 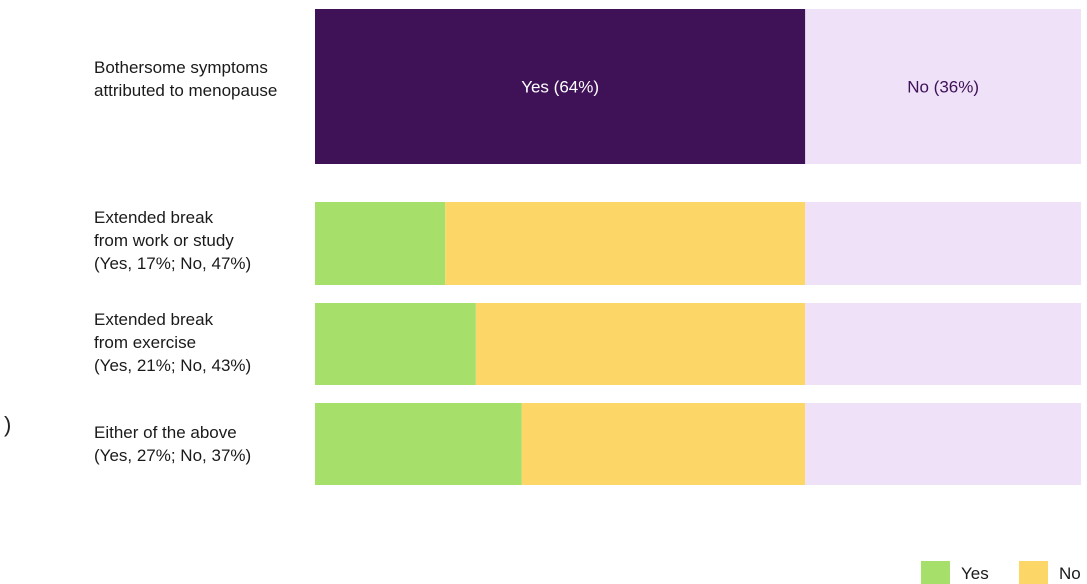 What do you see at coordinates (1070, 573) in the screenshot?
I see `legend-label-no: No` at bounding box center [1070, 573].